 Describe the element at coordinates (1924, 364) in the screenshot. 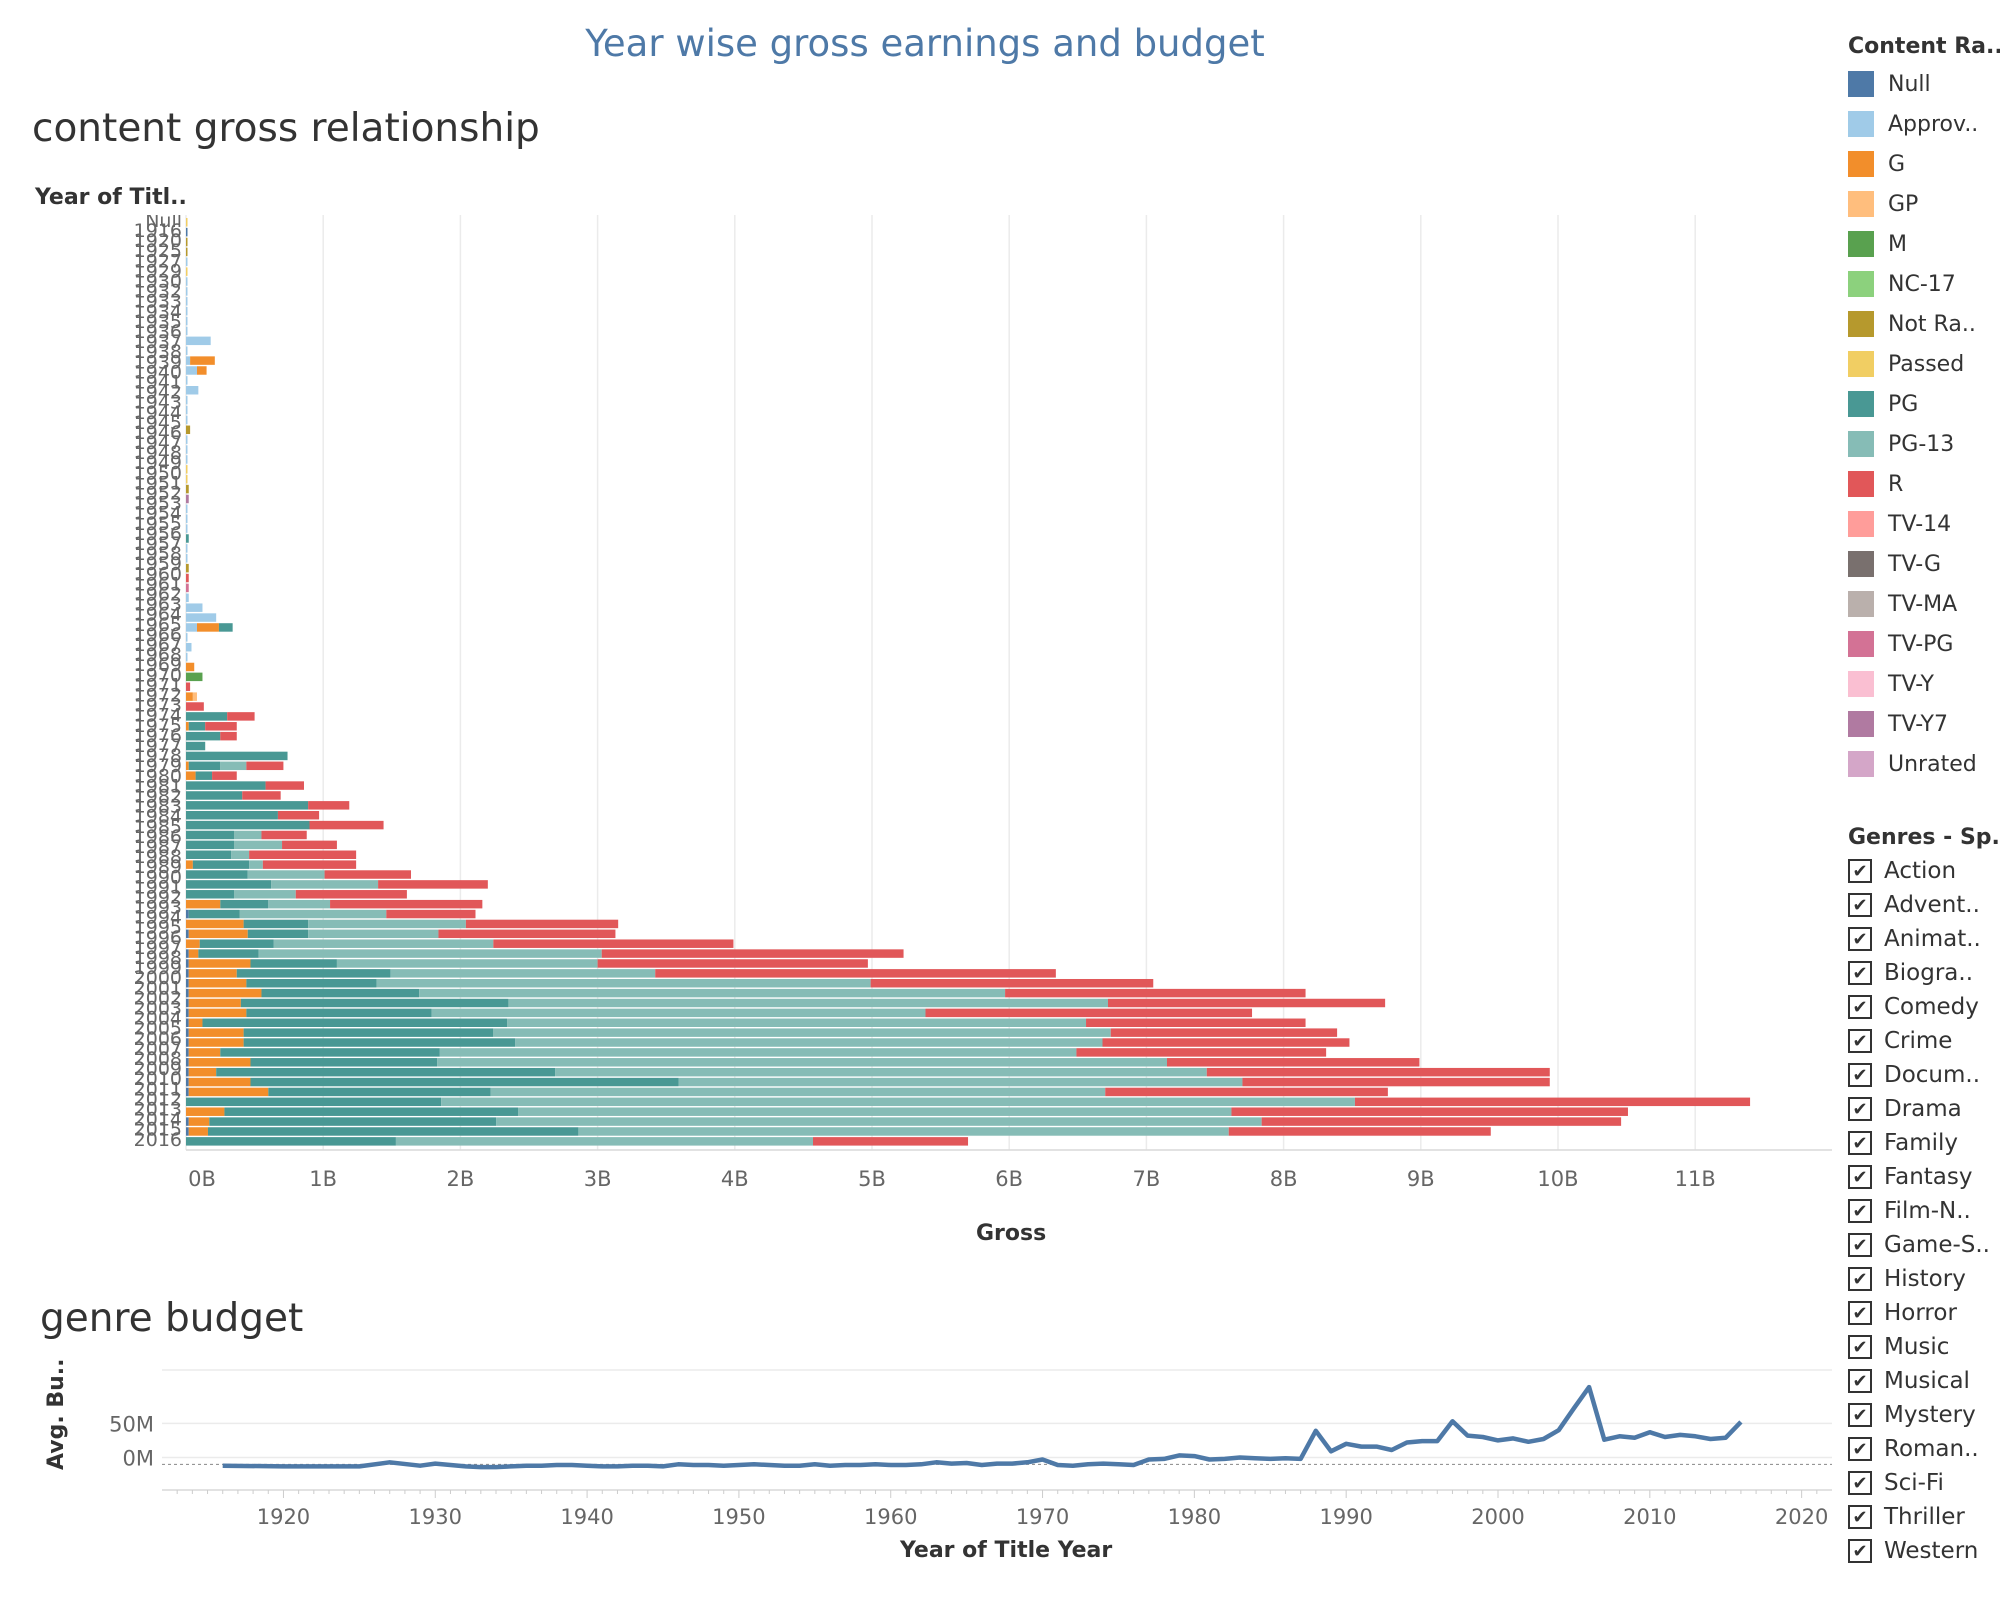

I see `legend-item: Passed` at that location.